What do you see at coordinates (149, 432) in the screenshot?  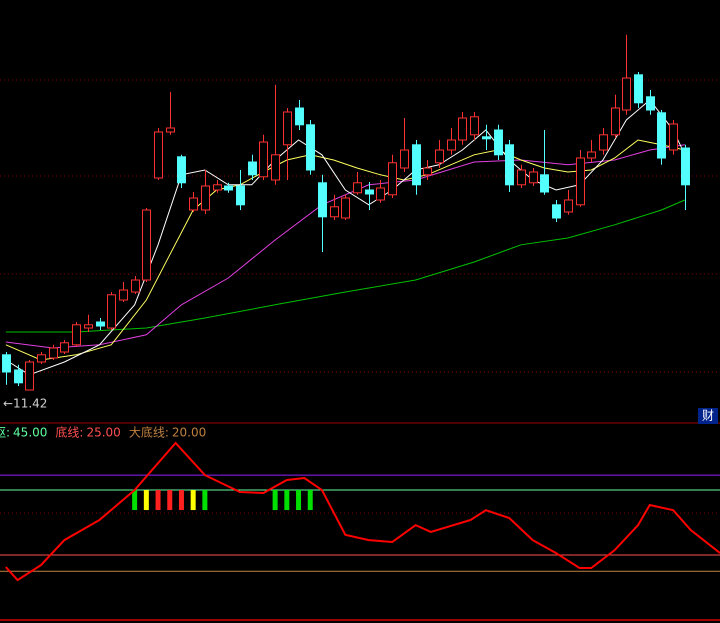 I see `level-name: 大底线:` at bounding box center [149, 432].